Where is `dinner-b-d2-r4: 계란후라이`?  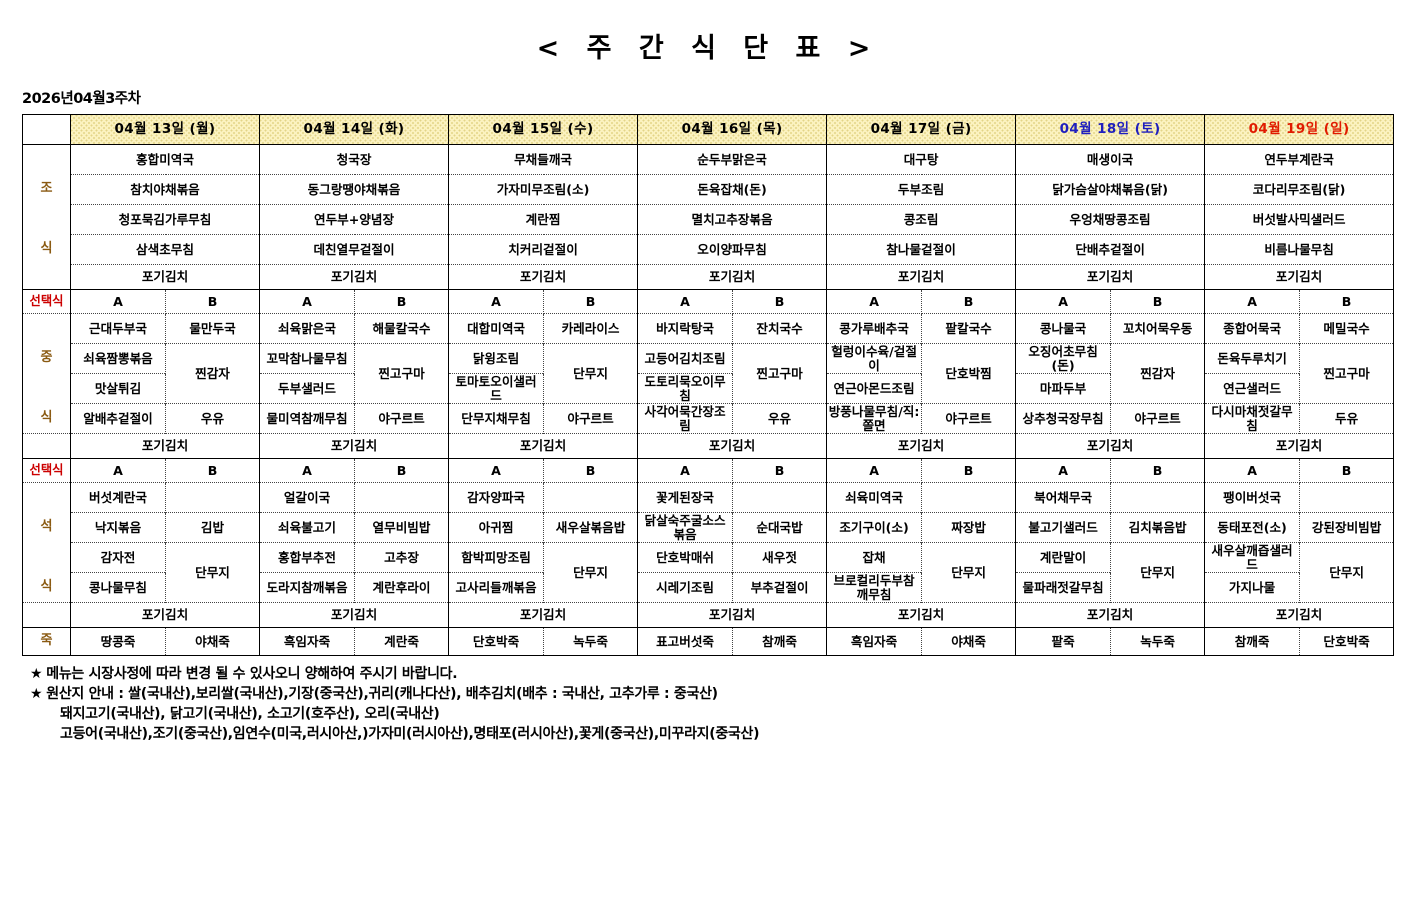
dinner-b-d2-r4: 계란후라이 is located at coordinates (402, 587).